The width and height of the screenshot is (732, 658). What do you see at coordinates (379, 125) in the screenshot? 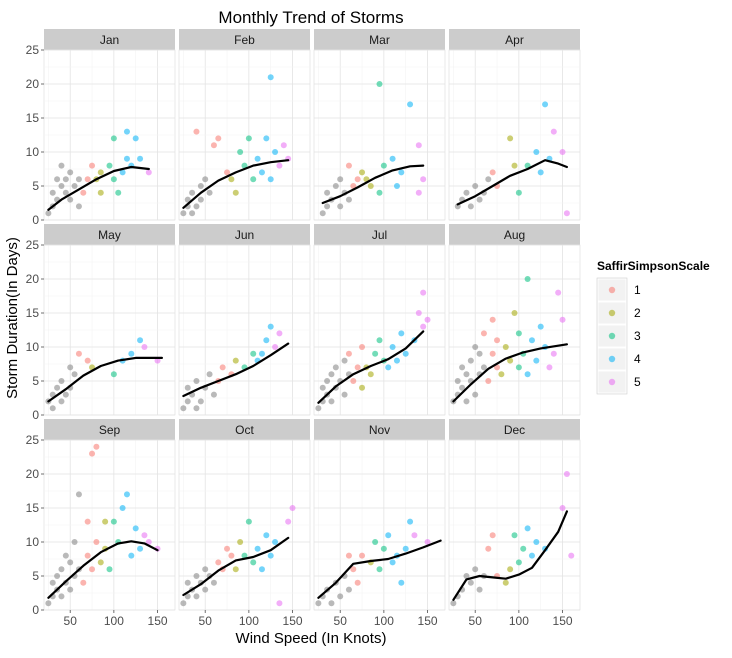
I see `panel-mar: Mar` at bounding box center [379, 125].